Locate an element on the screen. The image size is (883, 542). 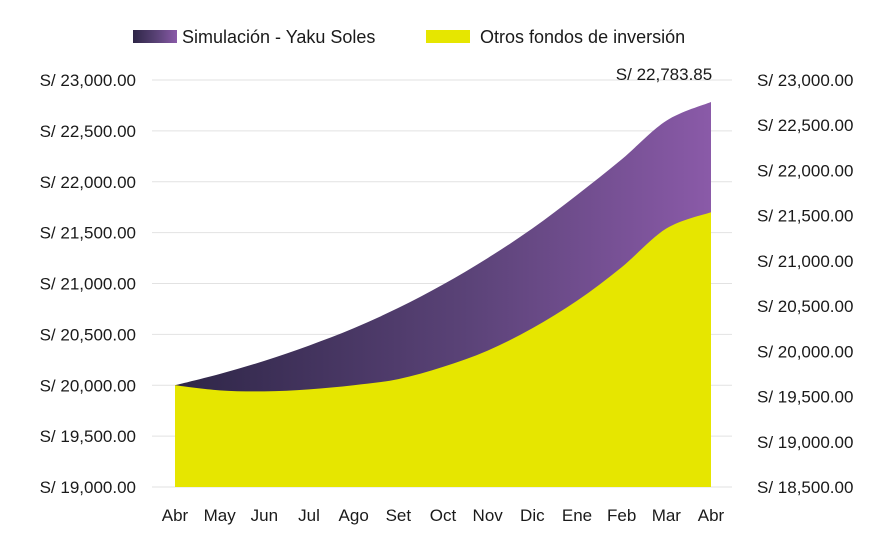
left-axis-tick-label: S/ 20,500.00 is located at coordinates (88, 334).